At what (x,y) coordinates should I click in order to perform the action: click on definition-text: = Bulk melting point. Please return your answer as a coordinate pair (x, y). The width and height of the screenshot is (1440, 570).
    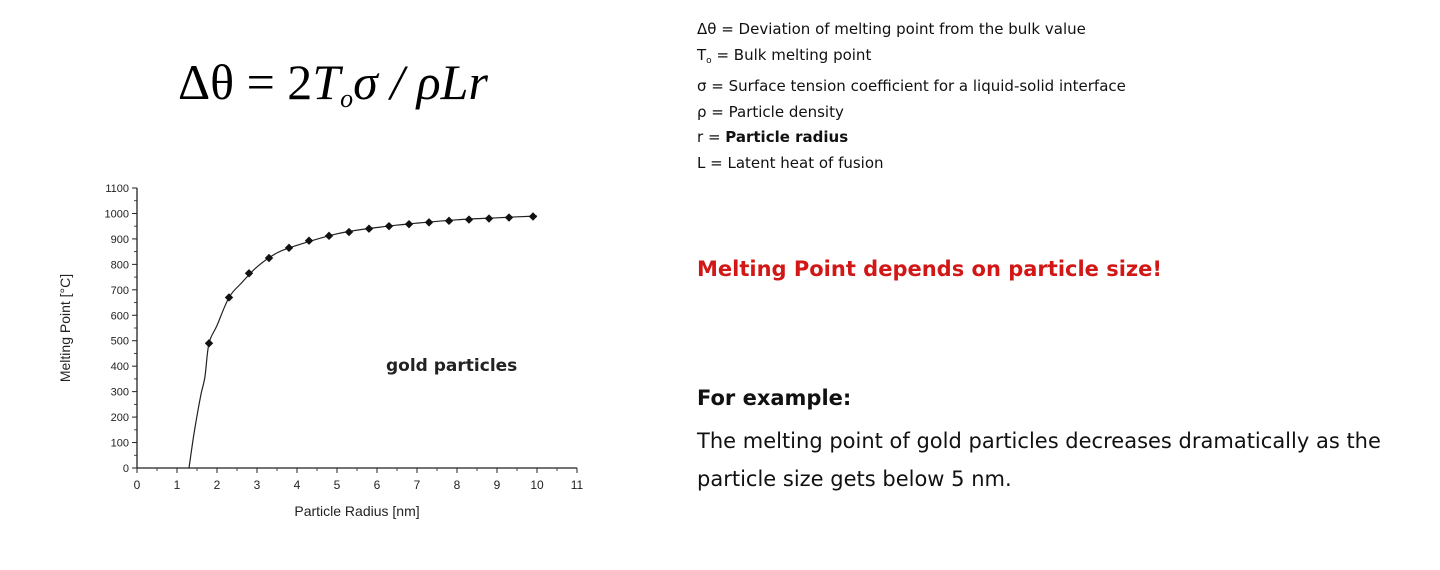
    Looking at the image, I should click on (791, 54).